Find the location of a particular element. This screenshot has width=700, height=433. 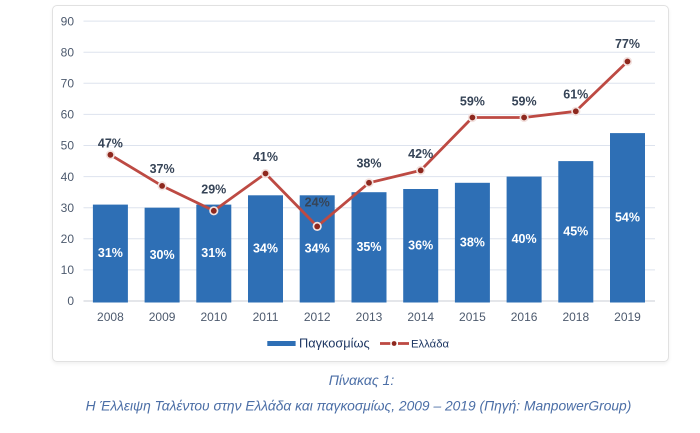

svg-text: 80 is located at coordinates (68, 52).